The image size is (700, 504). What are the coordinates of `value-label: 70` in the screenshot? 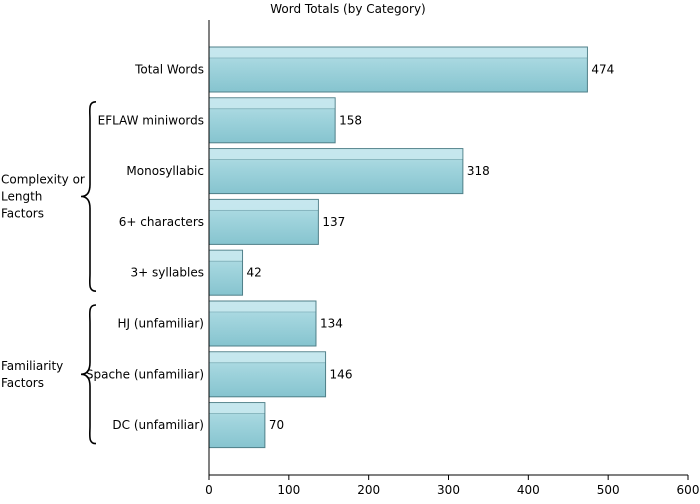 It's located at (276, 425).